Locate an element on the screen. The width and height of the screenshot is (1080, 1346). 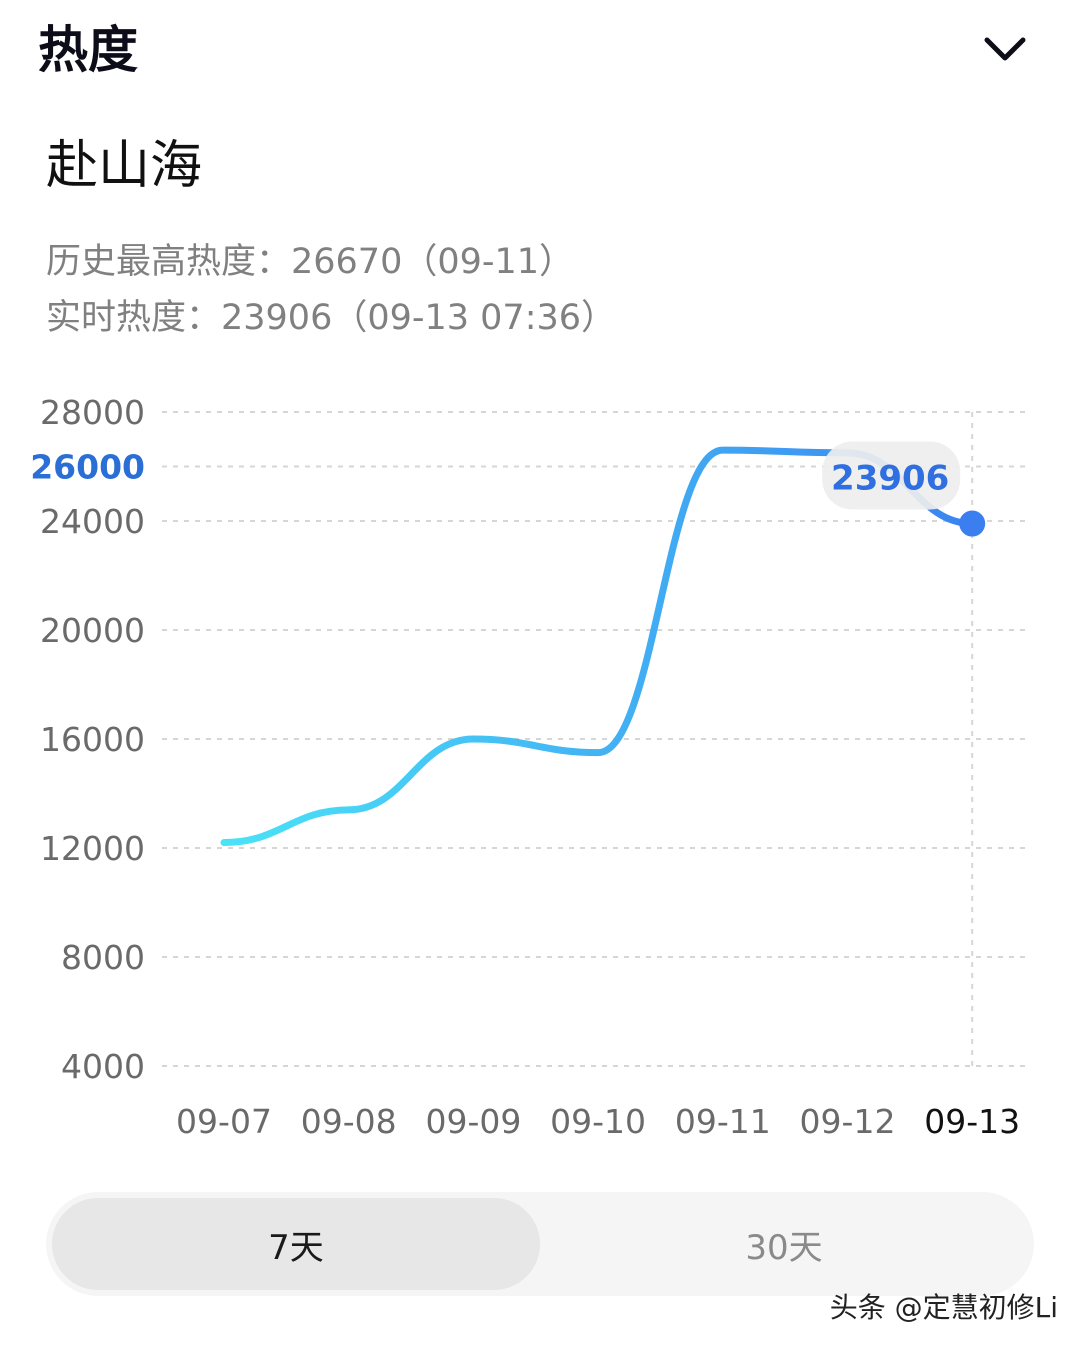
x-tick-label: 09-07 is located at coordinates (224, 1121).